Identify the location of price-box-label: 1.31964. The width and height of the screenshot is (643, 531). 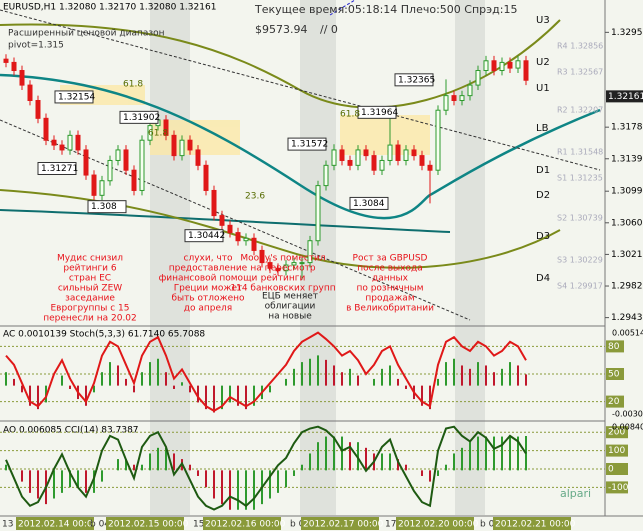
(379, 113).